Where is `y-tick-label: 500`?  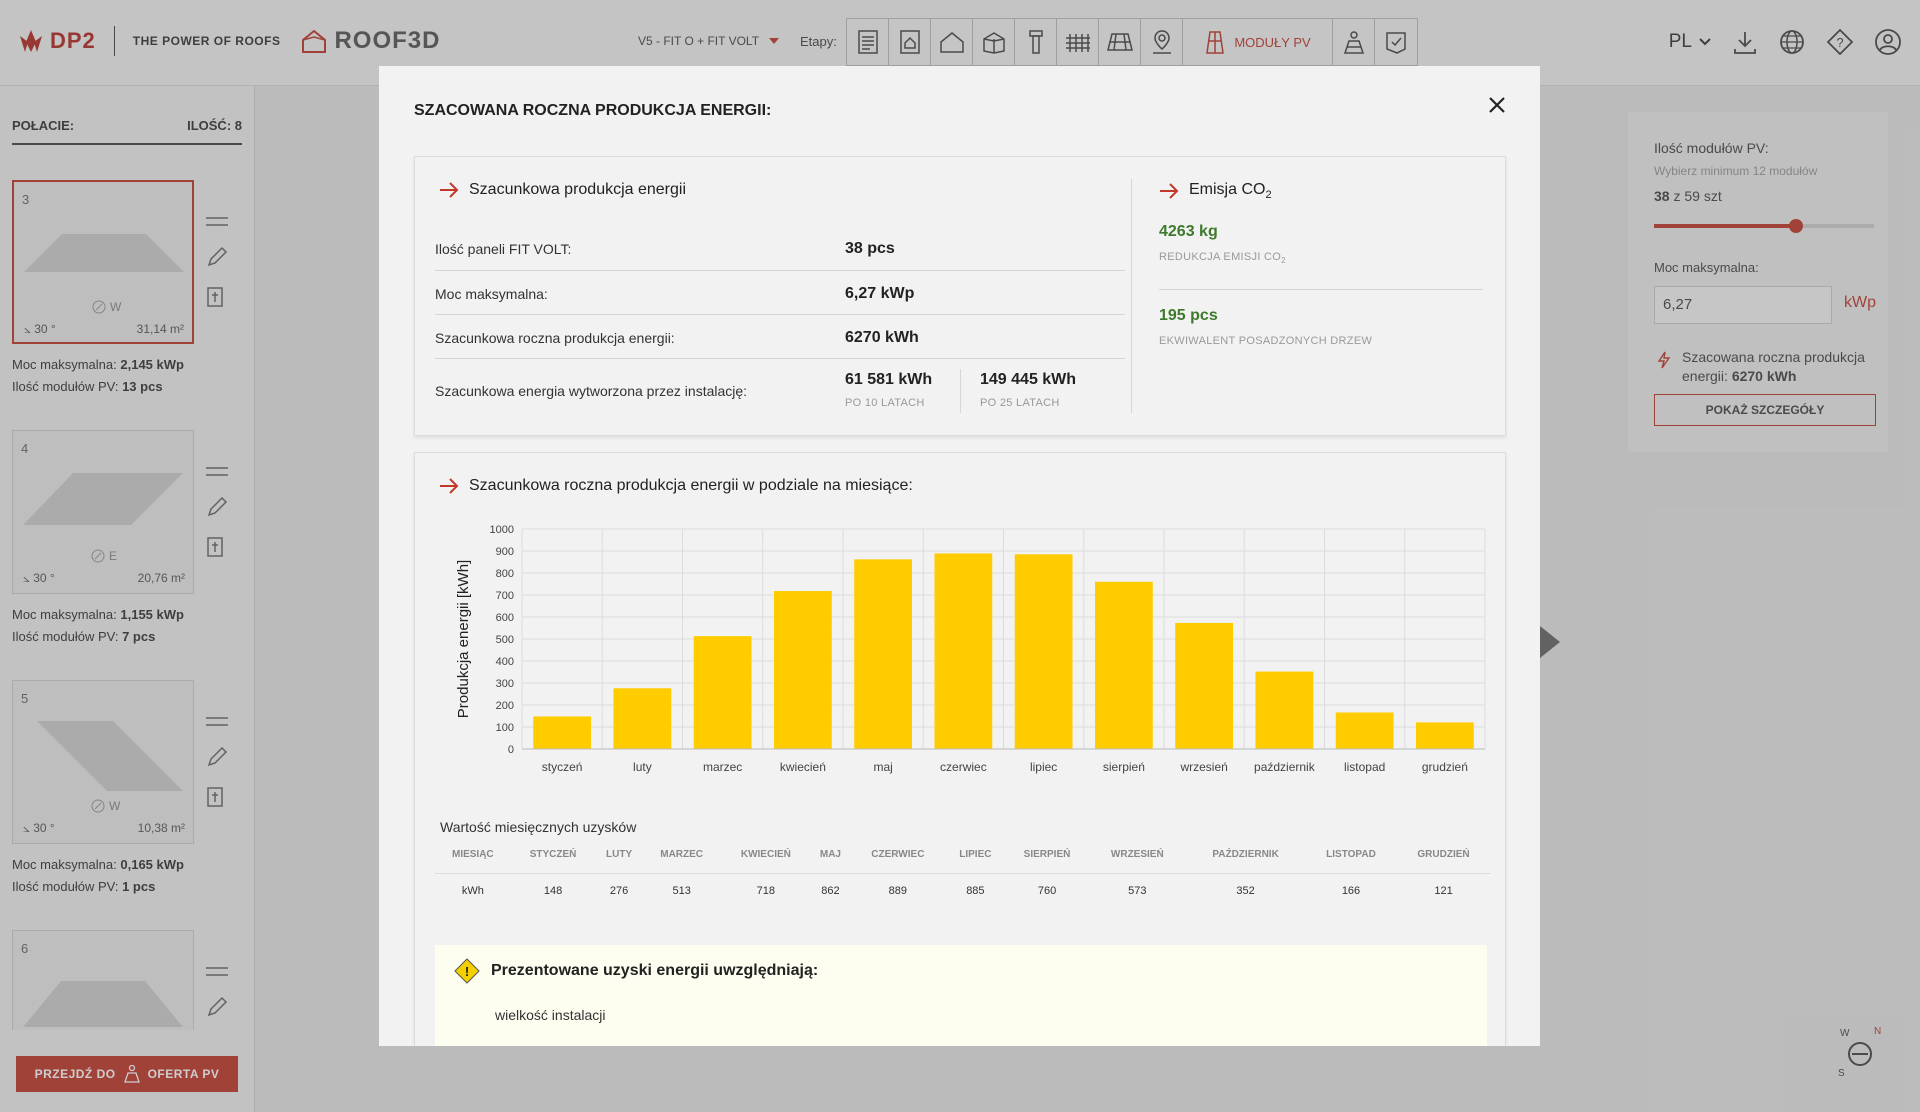 y-tick-label: 500 is located at coordinates (505, 640).